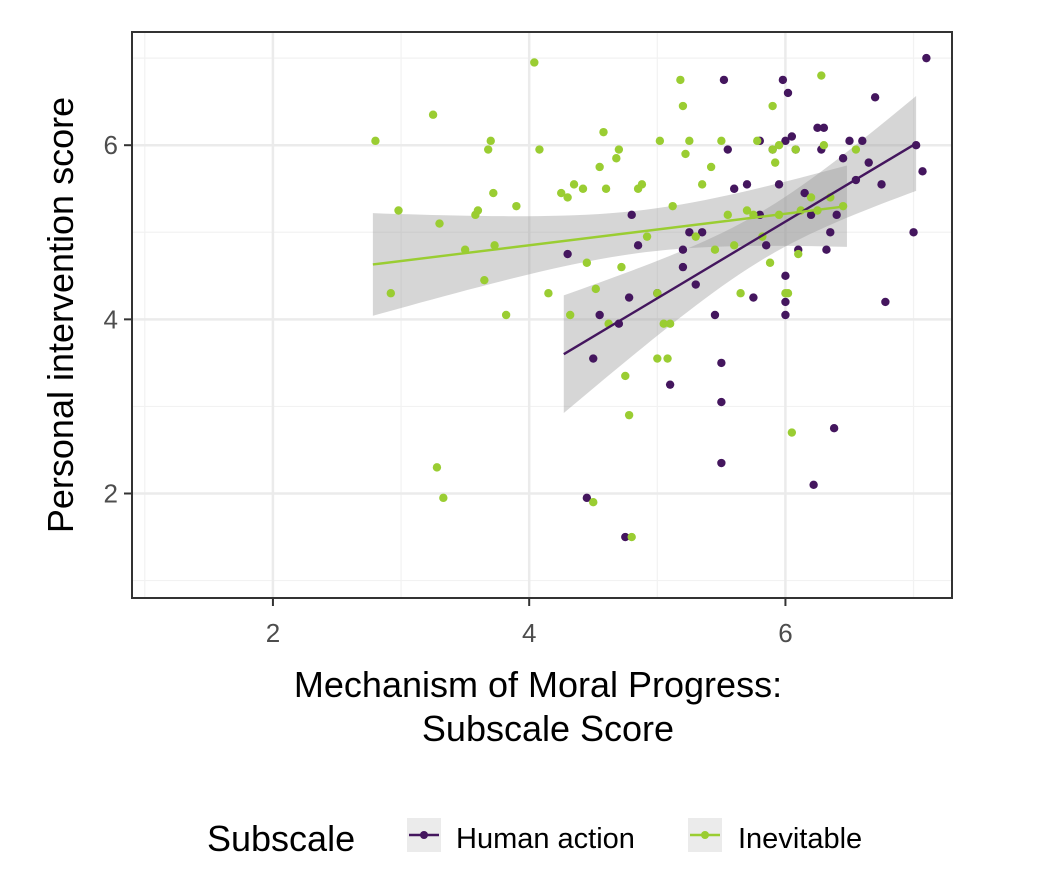 This screenshot has height=893, width=1046. I want to click on legend-label-inevitable: Inevitable, so click(800, 839).